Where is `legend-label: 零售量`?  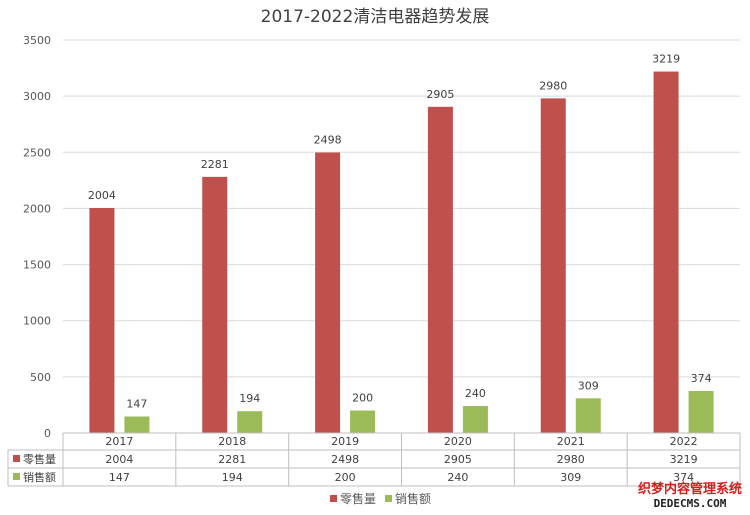
legend-label: 零售量 is located at coordinates (358, 498).